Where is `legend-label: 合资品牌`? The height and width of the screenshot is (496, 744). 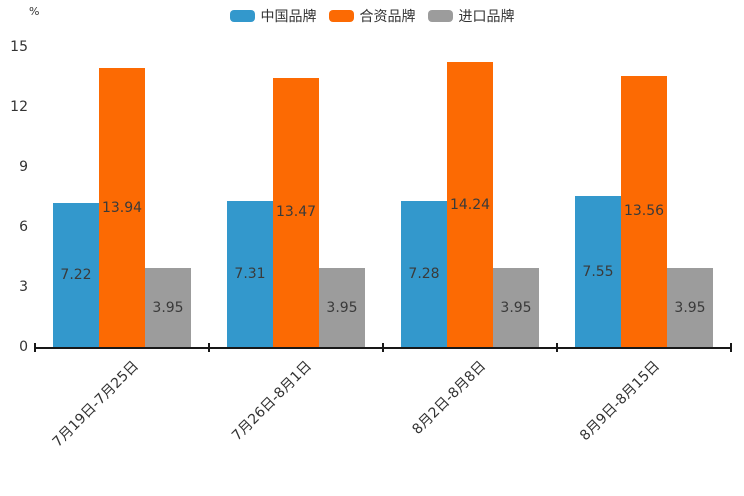 legend-label: 合资品牌 is located at coordinates (387, 17).